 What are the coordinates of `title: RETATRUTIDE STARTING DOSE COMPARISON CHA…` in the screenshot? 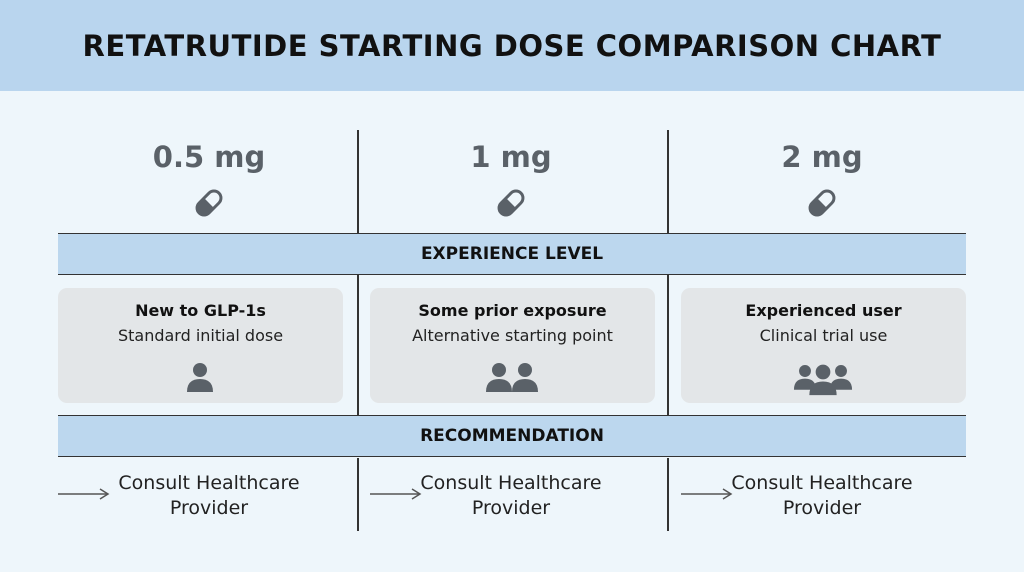 It's located at (512, 45).